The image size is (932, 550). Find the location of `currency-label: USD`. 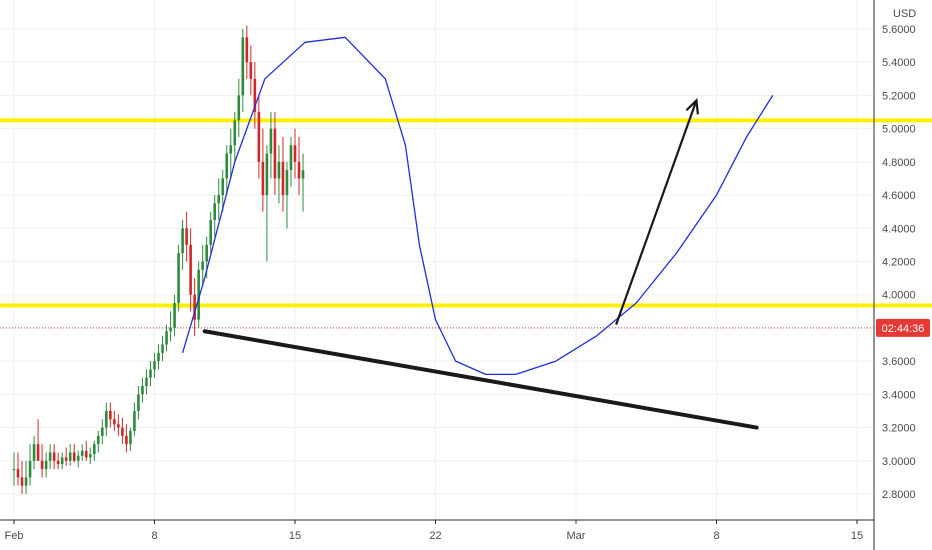

currency-label: USD is located at coordinates (904, 14).